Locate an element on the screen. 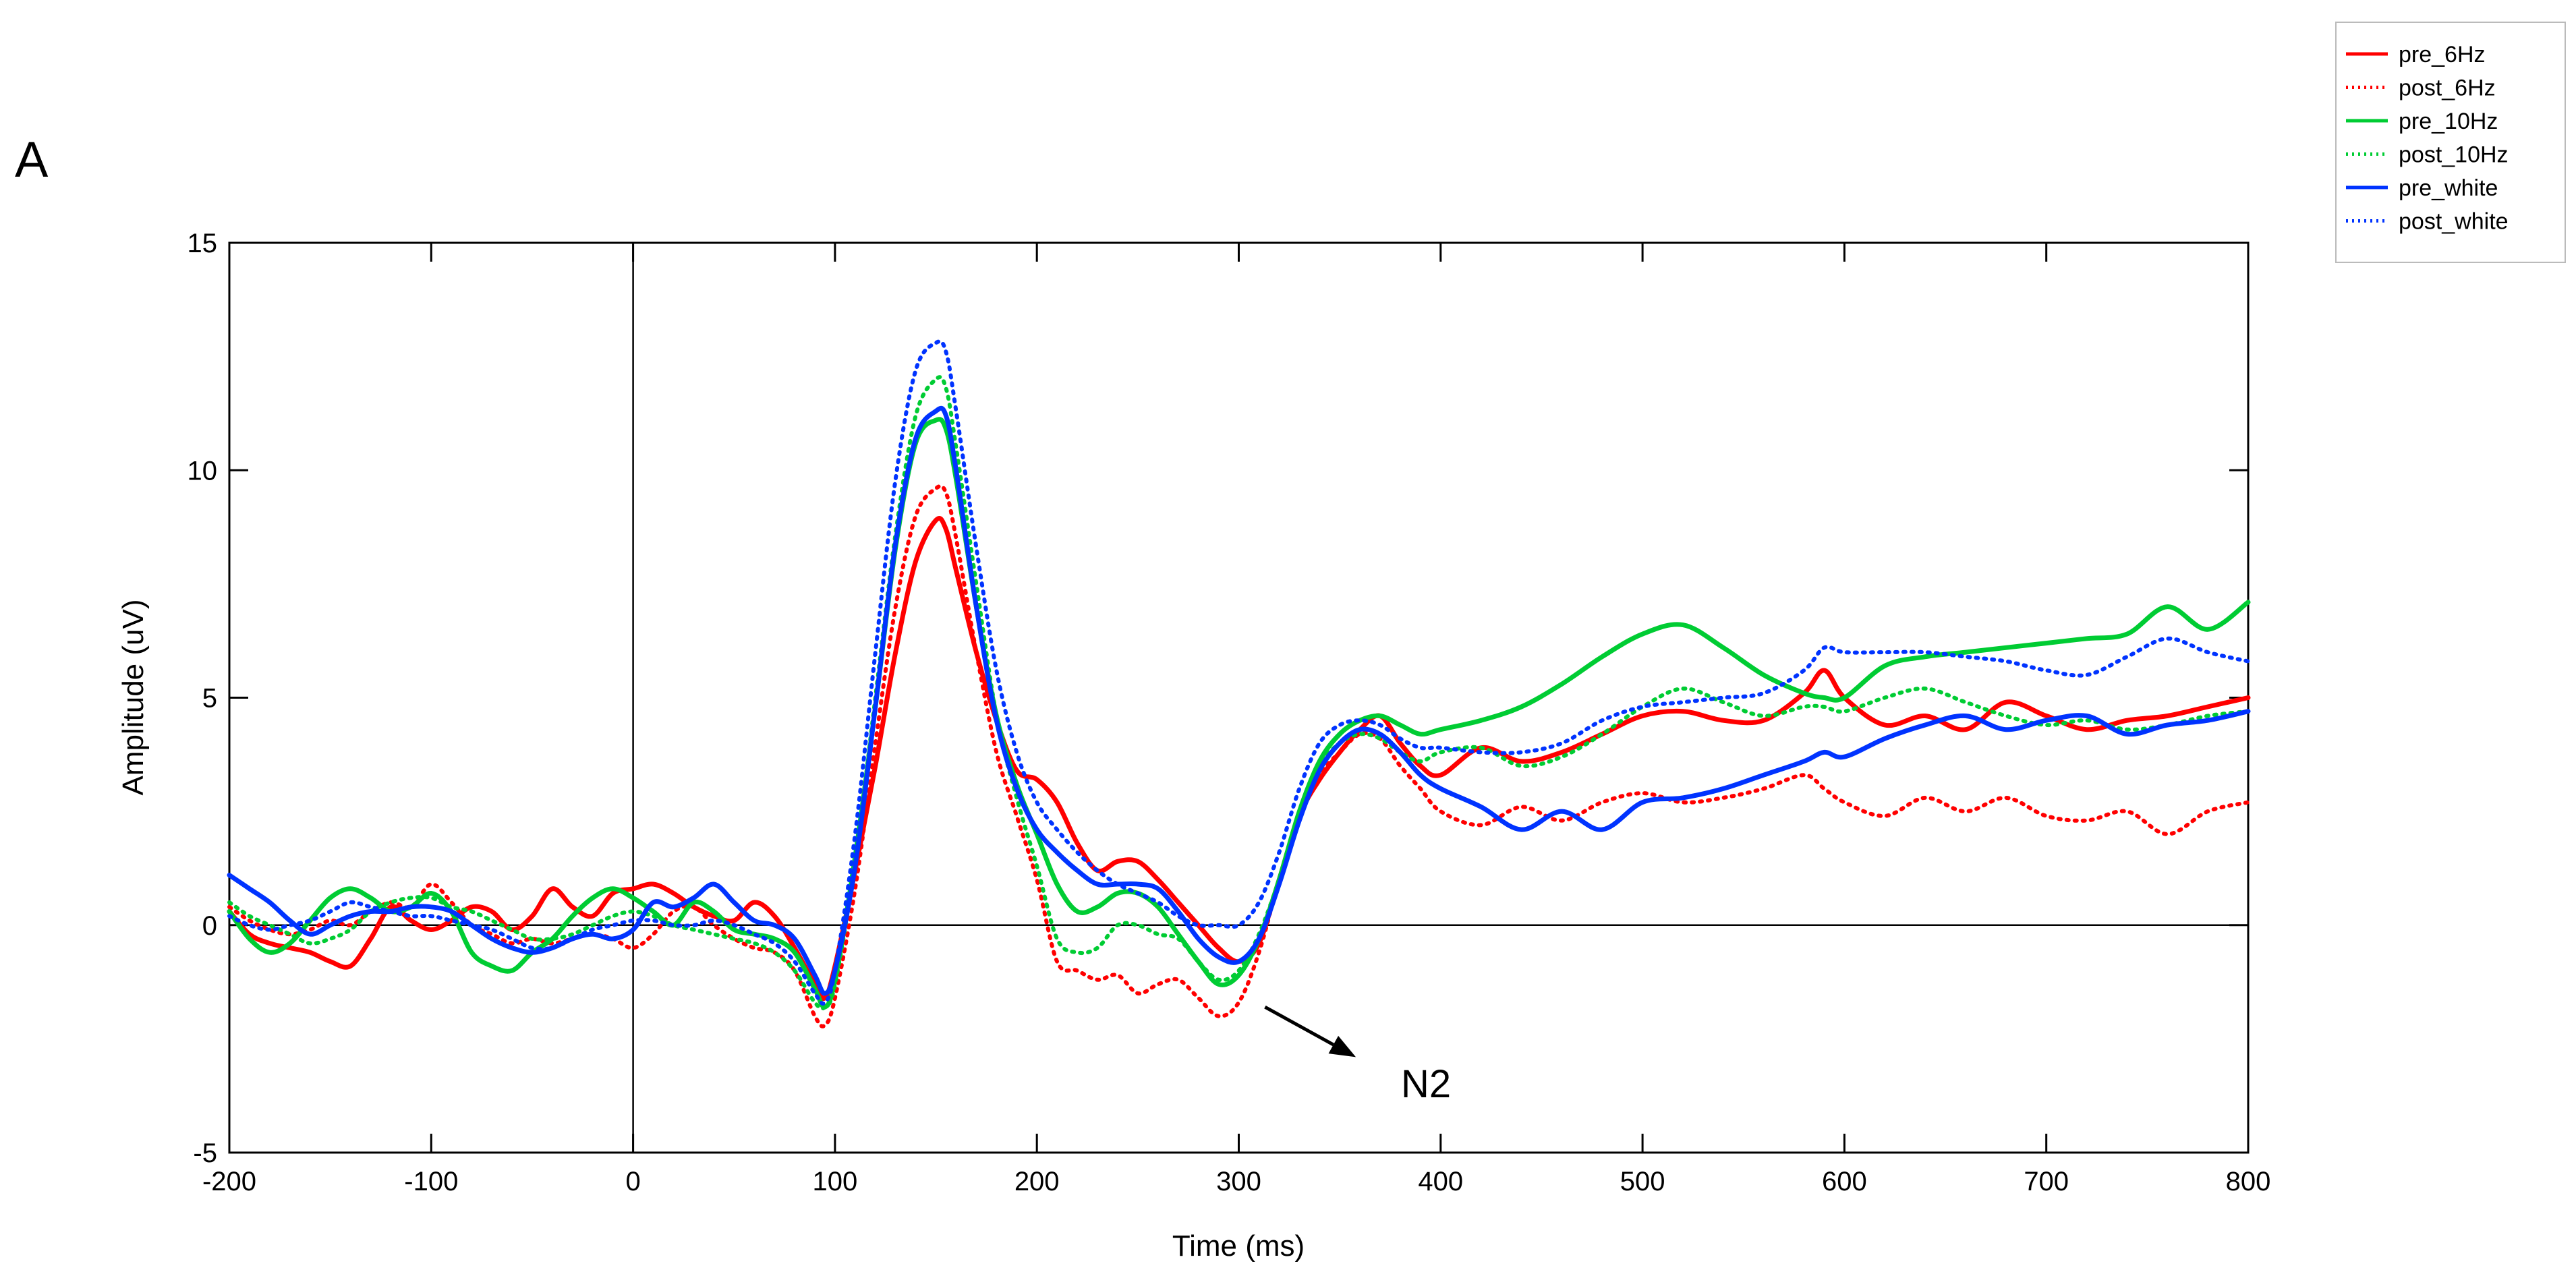 Image resolution: width=2576 pixels, height=1276 pixels. legend-label: post_white is located at coordinates (2454, 222).